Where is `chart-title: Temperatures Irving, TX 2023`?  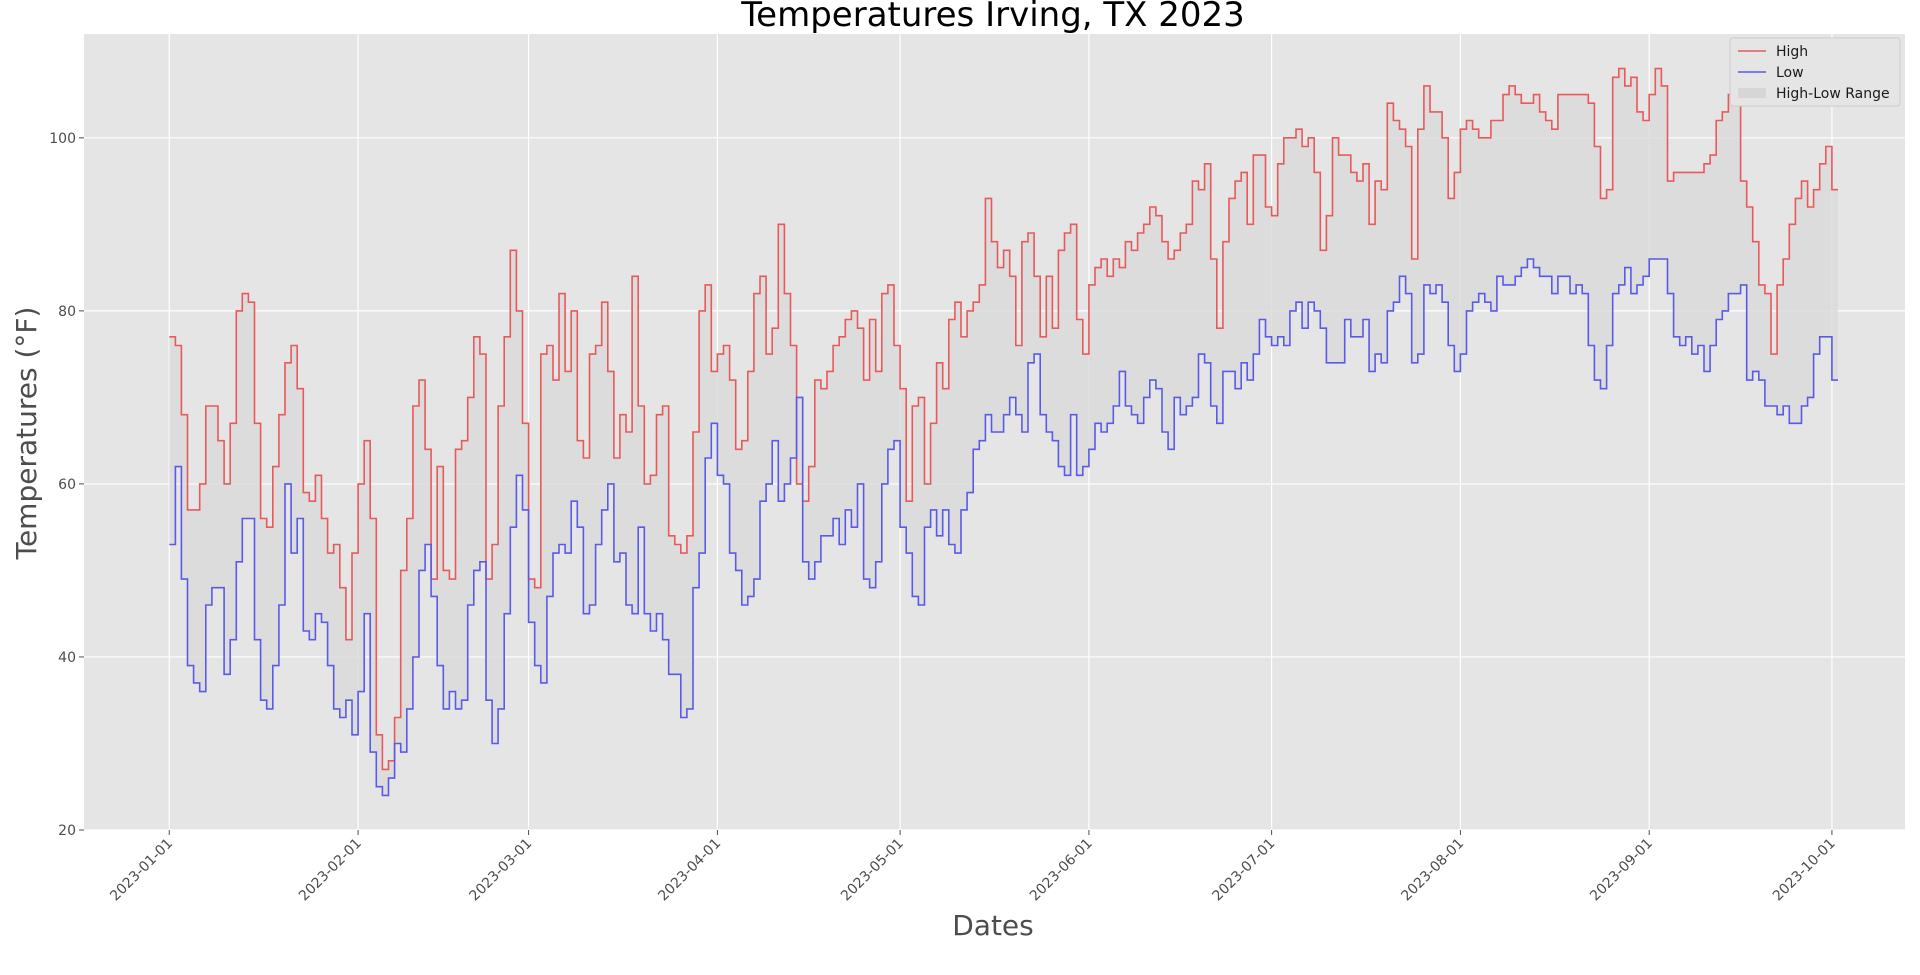 chart-title: Temperatures Irving, TX 2023 is located at coordinates (992, 17).